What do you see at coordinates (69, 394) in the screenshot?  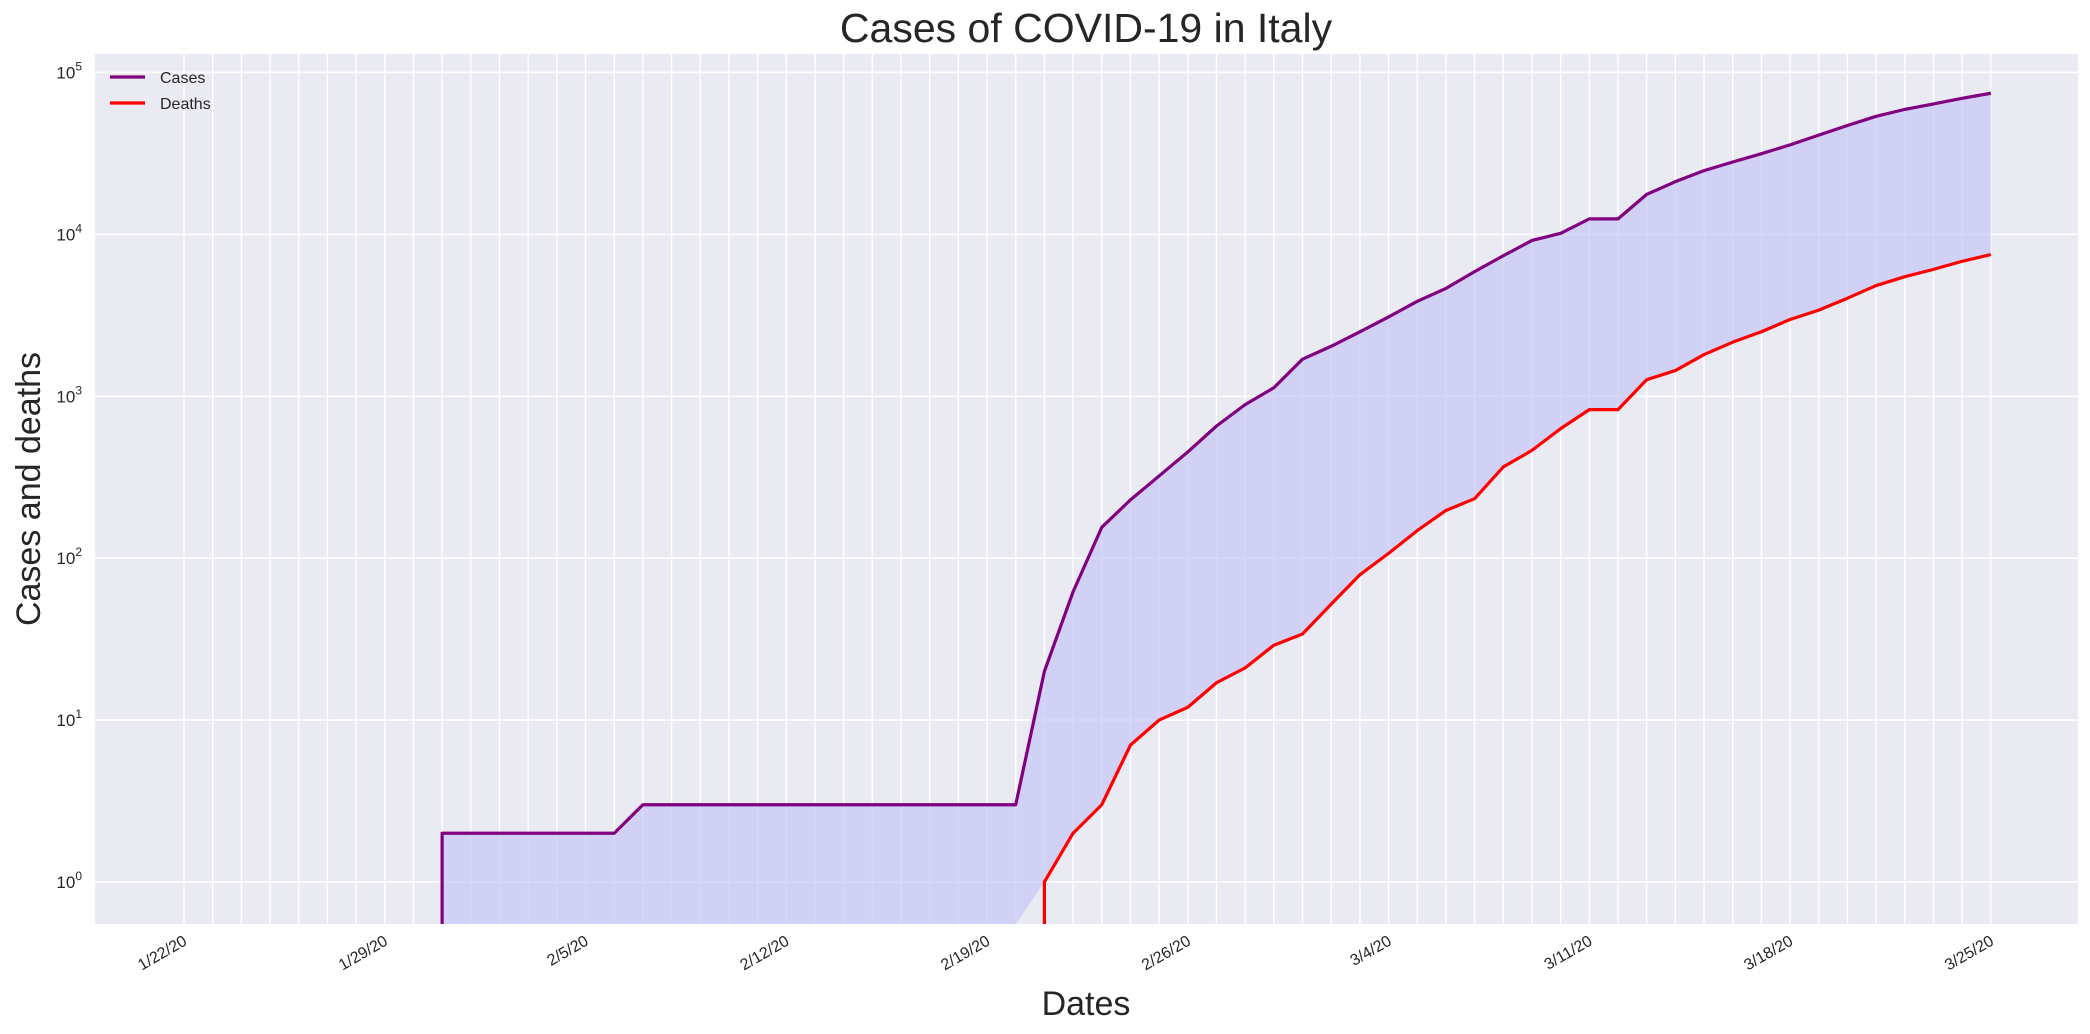 I see `y-tick-label: 10³` at bounding box center [69, 394].